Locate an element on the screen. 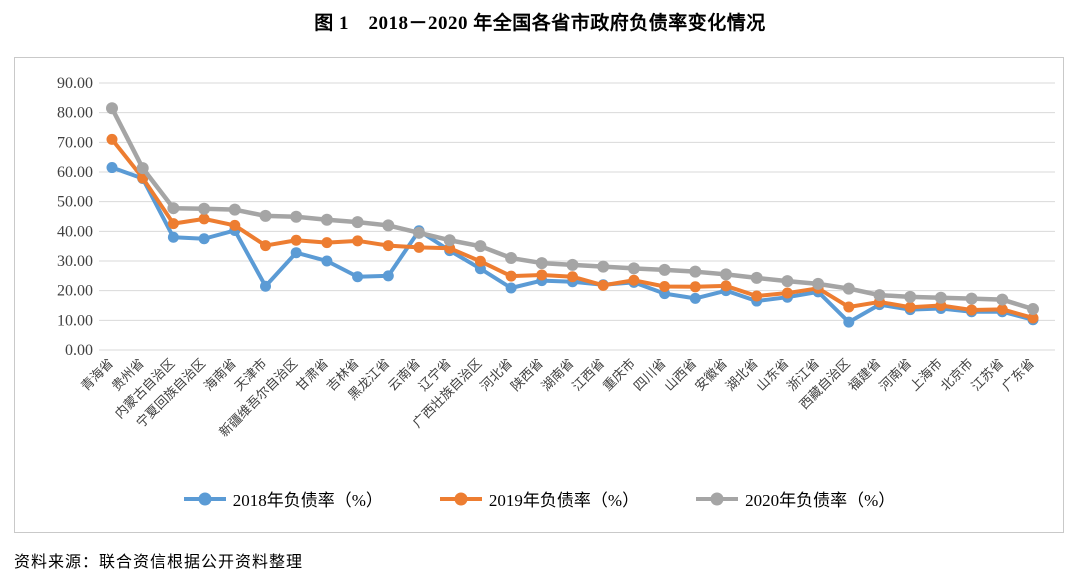 This screenshot has width=1080, height=580. y-tick-label: 70.00 is located at coordinates (75, 142).